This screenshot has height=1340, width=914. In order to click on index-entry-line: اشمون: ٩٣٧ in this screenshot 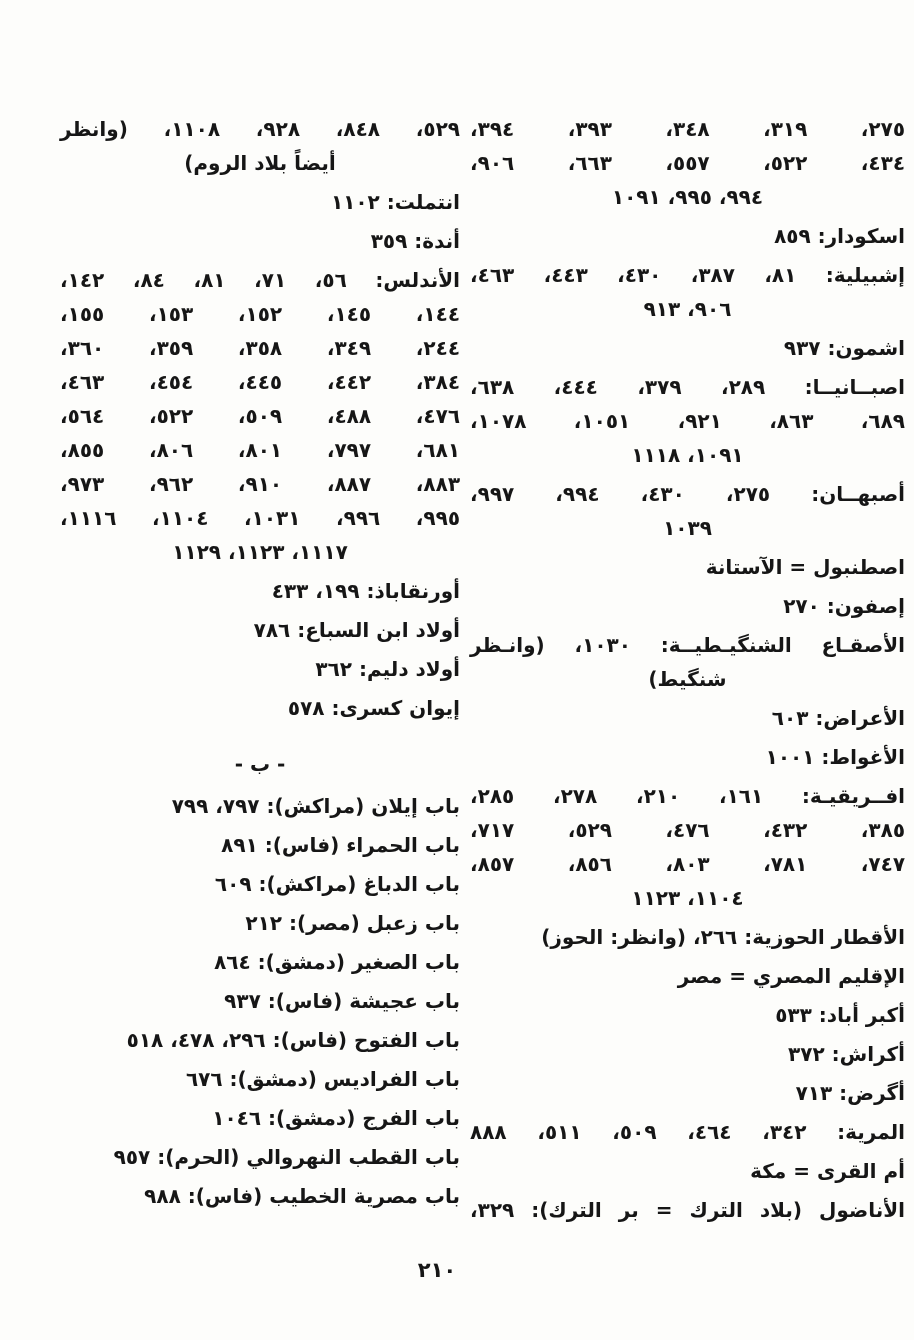, I will do `click(844, 348)`.